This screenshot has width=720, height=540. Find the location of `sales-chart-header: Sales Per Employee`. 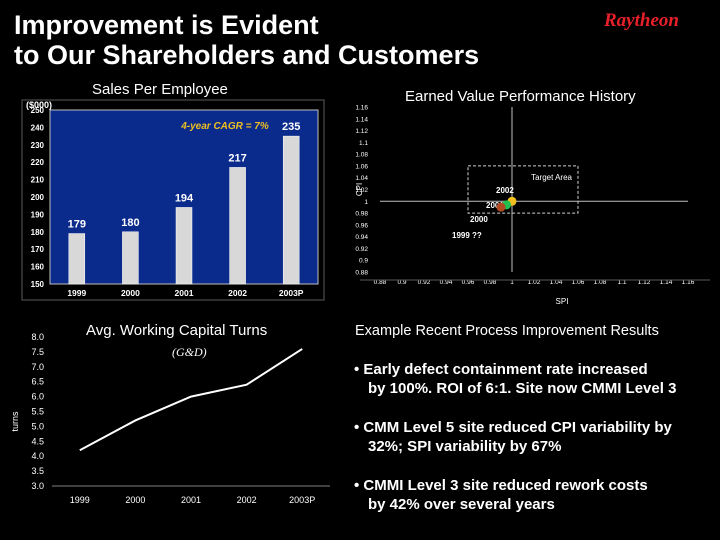

sales-chart-header: Sales Per Employee is located at coordinates (160, 89).